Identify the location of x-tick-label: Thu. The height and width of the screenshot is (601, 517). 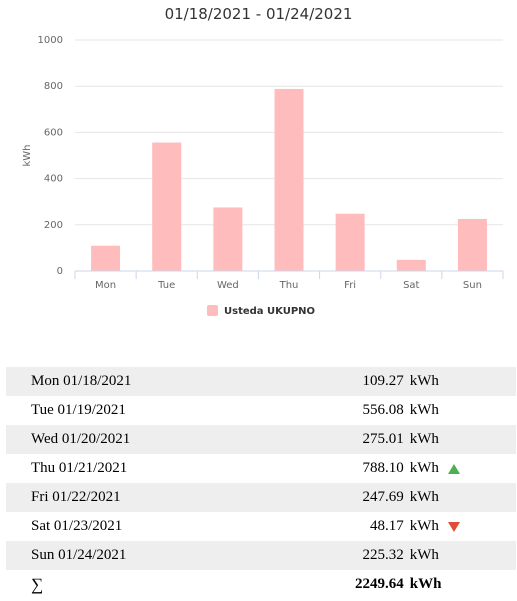
(289, 285).